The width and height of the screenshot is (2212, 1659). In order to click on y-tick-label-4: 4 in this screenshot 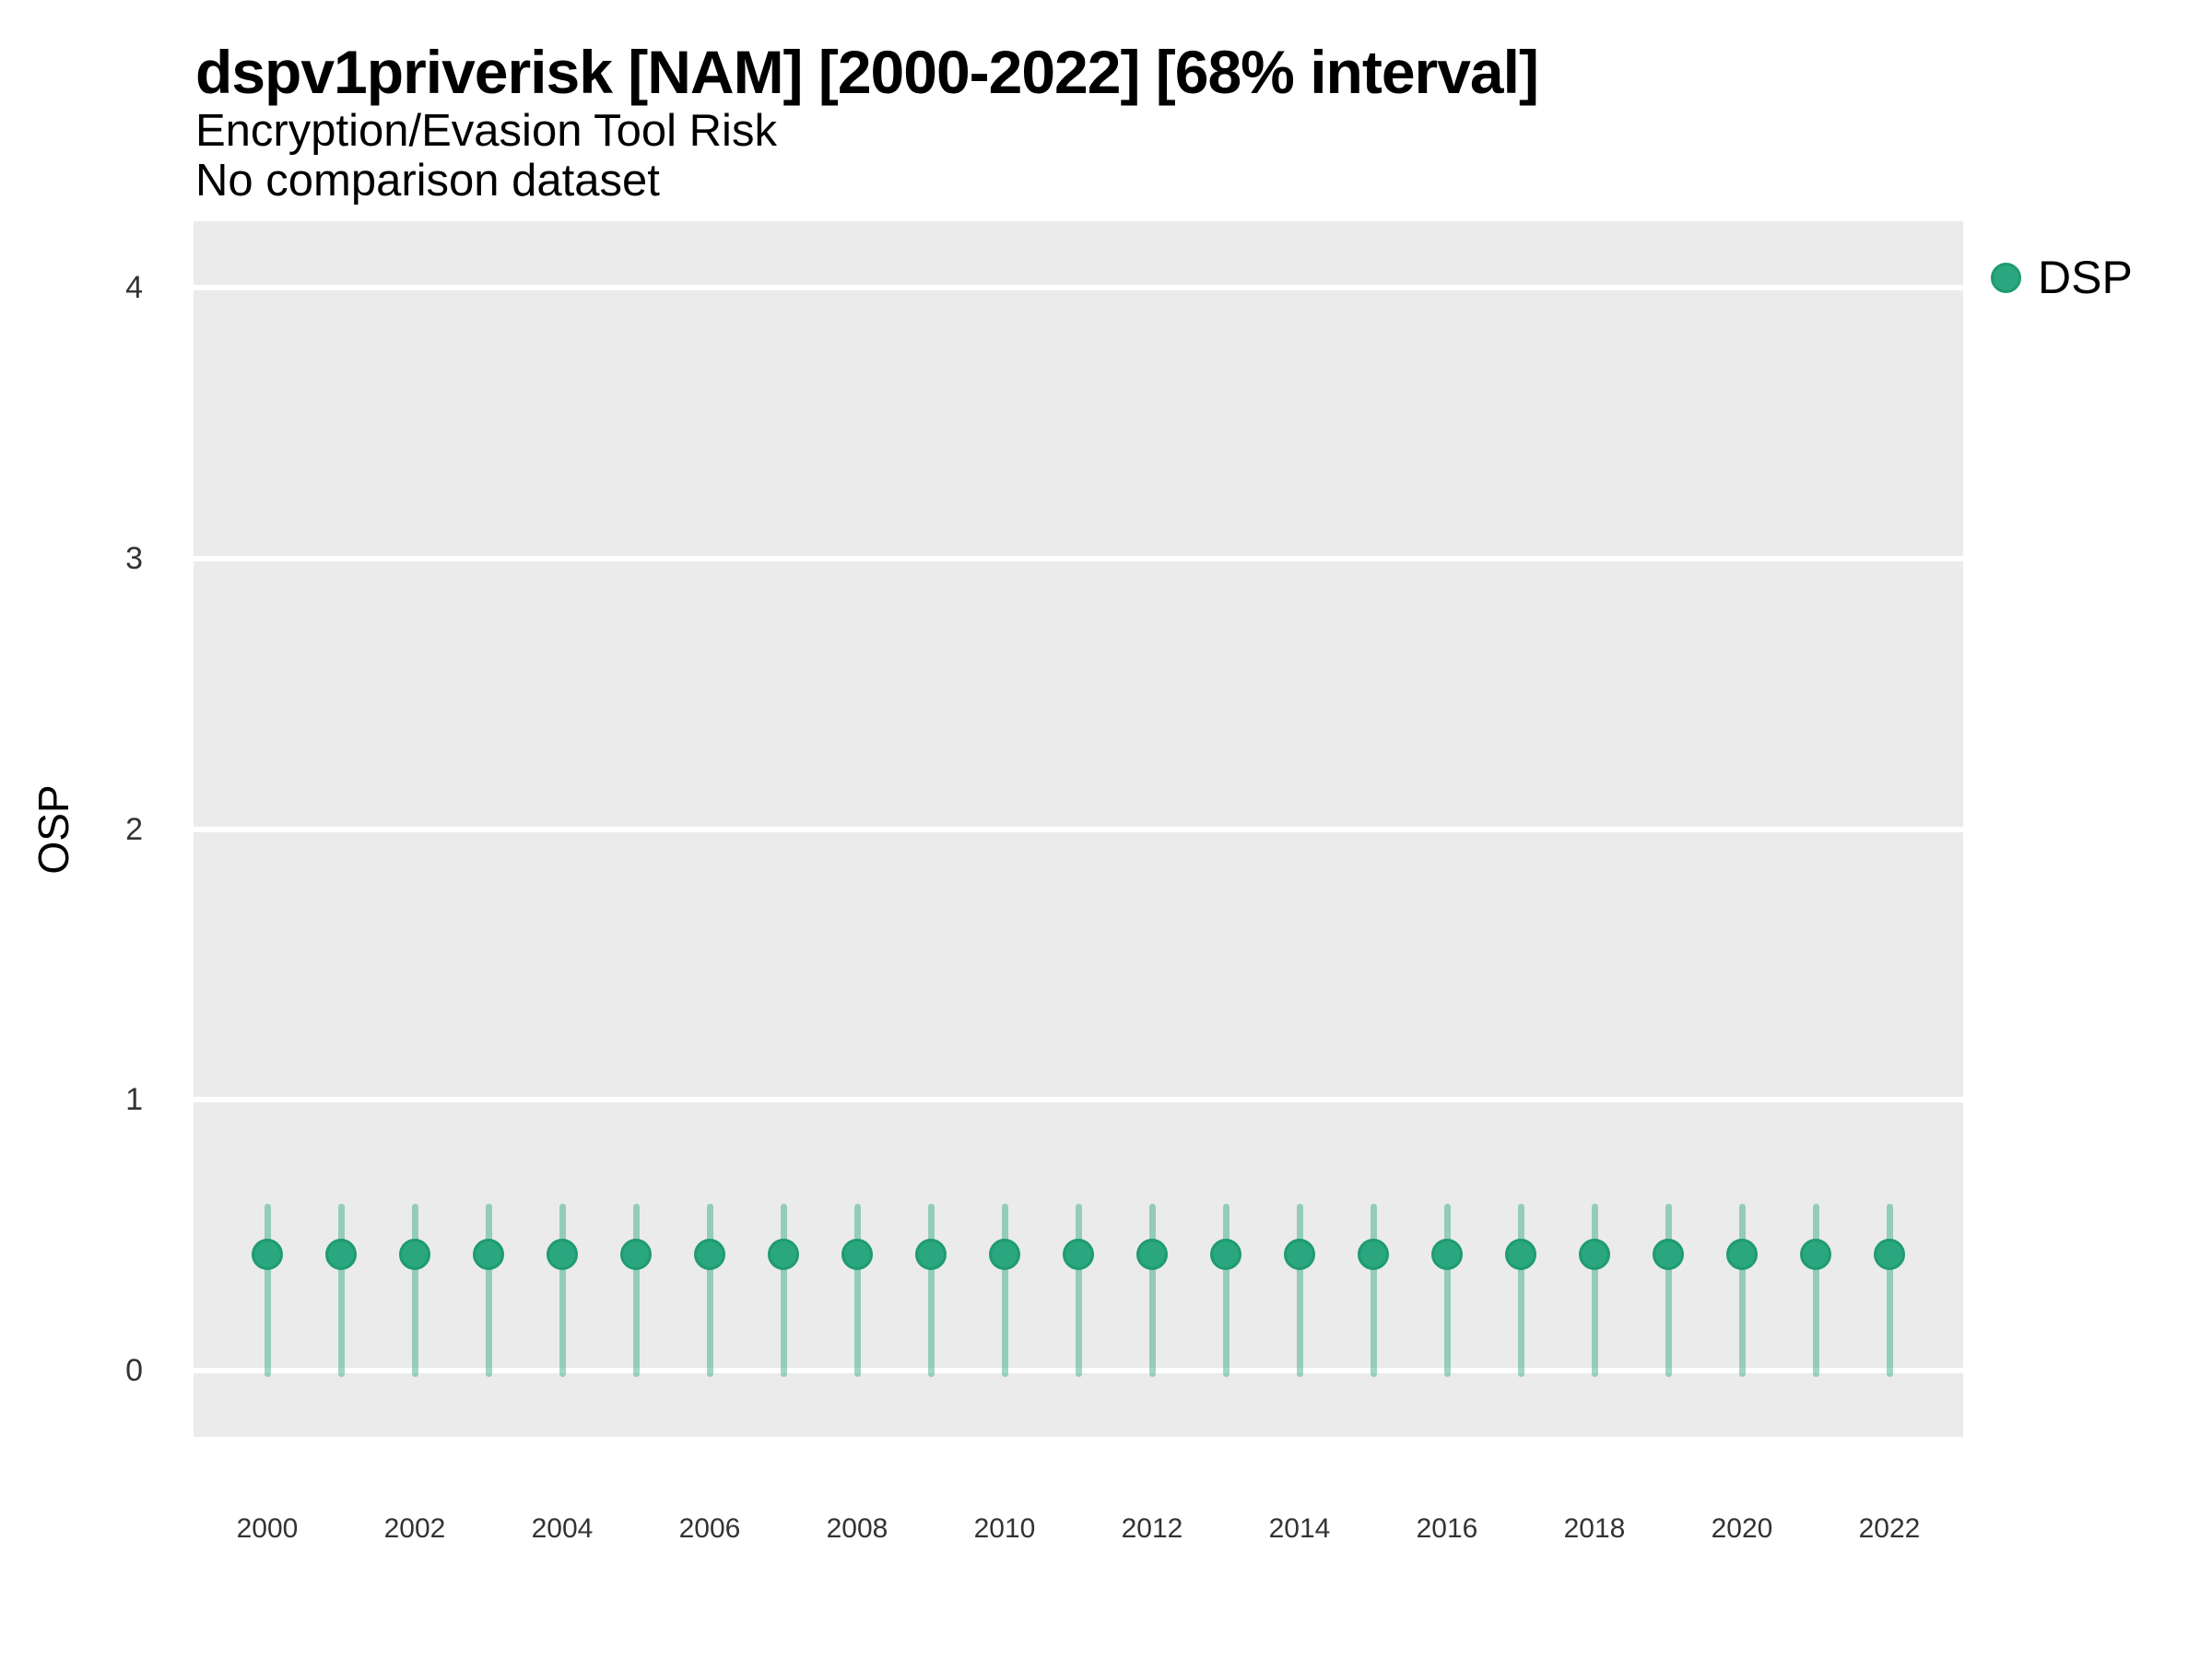, I will do `click(134, 287)`.